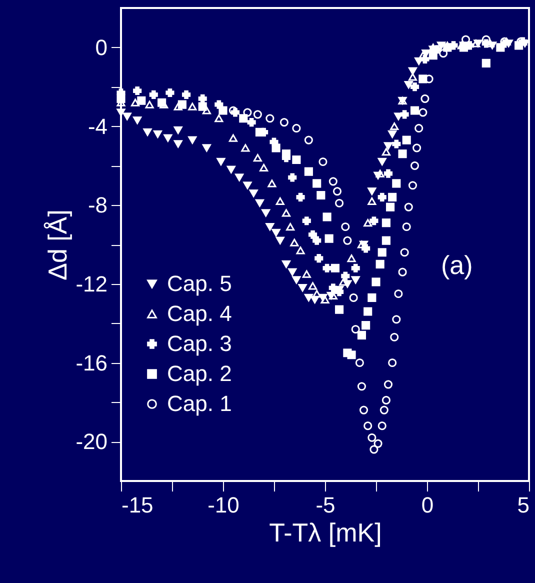 The height and width of the screenshot is (583, 535). What do you see at coordinates (199, 283) in the screenshot?
I see `legend-label: Cap. 5` at bounding box center [199, 283].